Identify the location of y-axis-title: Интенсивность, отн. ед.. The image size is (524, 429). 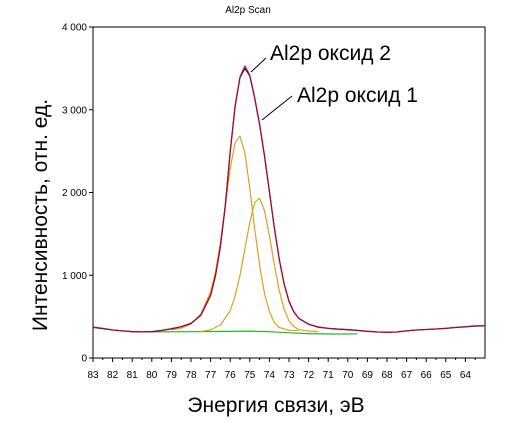
(40, 215).